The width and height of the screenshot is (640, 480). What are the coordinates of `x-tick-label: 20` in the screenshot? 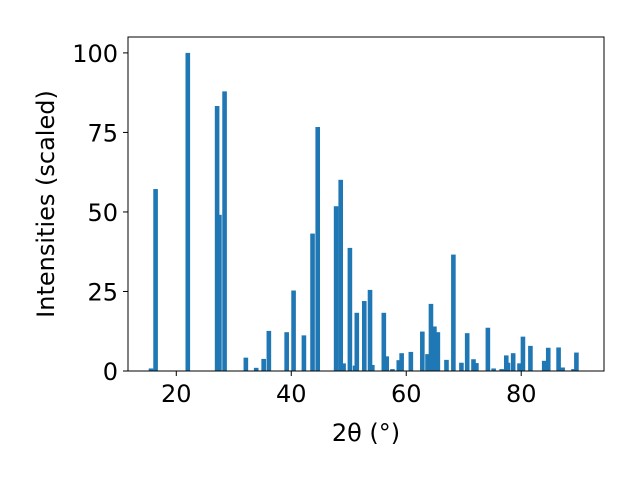 It's located at (176, 394).